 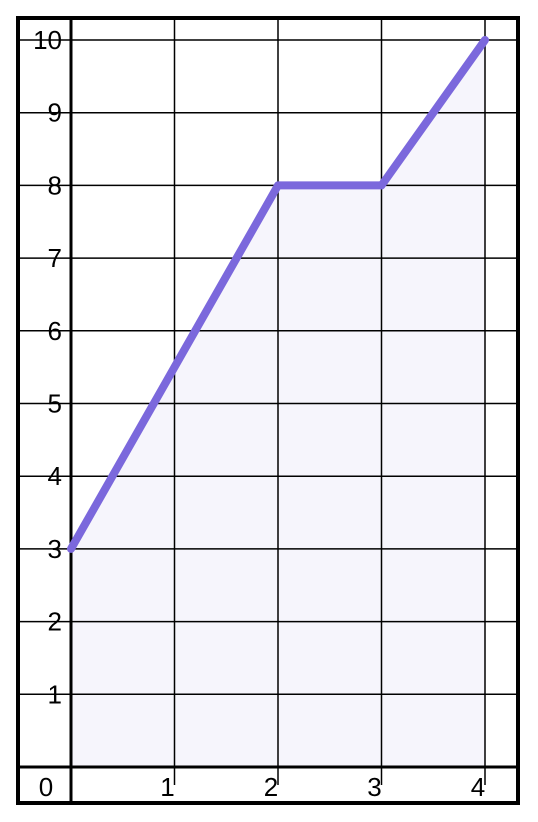 I want to click on y-tick-label-8: 8, so click(x=55, y=185).